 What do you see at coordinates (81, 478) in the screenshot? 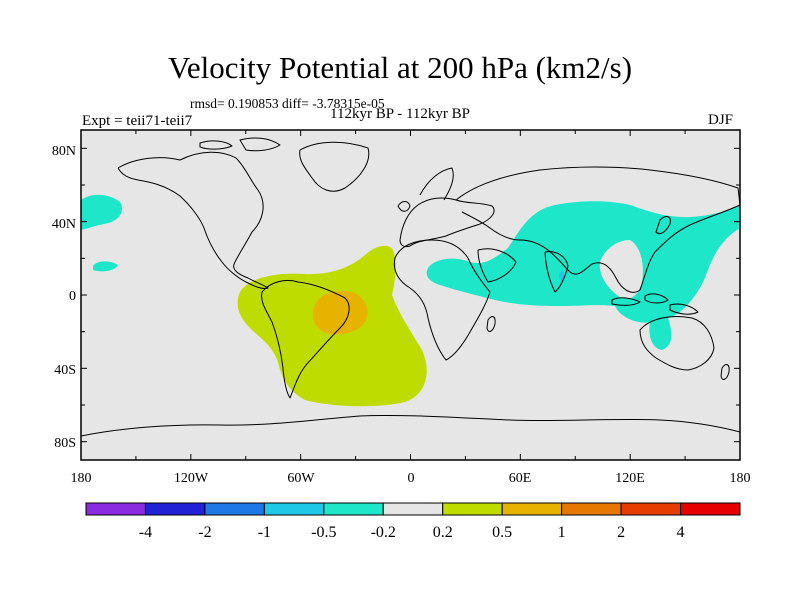
I see `lon-label-180w: 180` at bounding box center [81, 478].